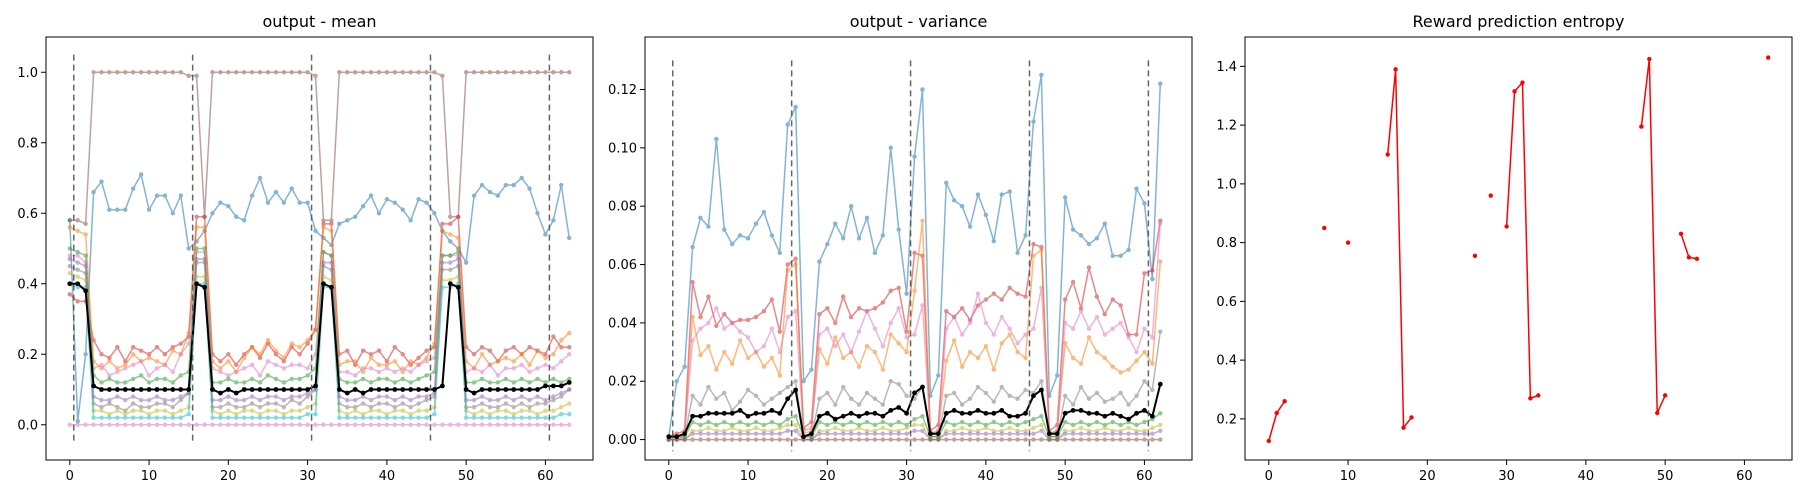 The image size is (1800, 500). What do you see at coordinates (228, 476) in the screenshot?
I see `x-tick-label: 20` at bounding box center [228, 476].